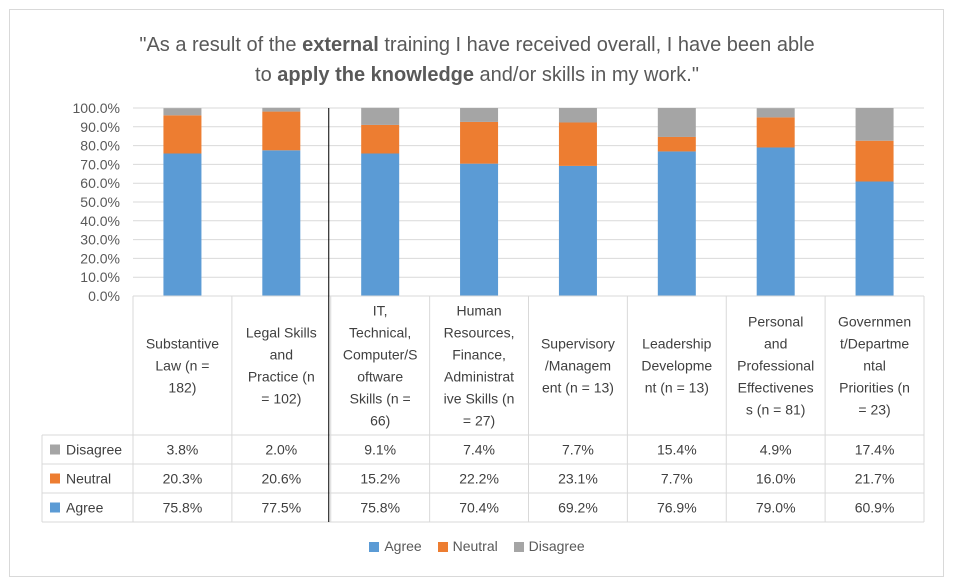 This screenshot has width=954, height=587. Describe the element at coordinates (442, 547) in the screenshot. I see `legend-swatch-neutral` at that location.